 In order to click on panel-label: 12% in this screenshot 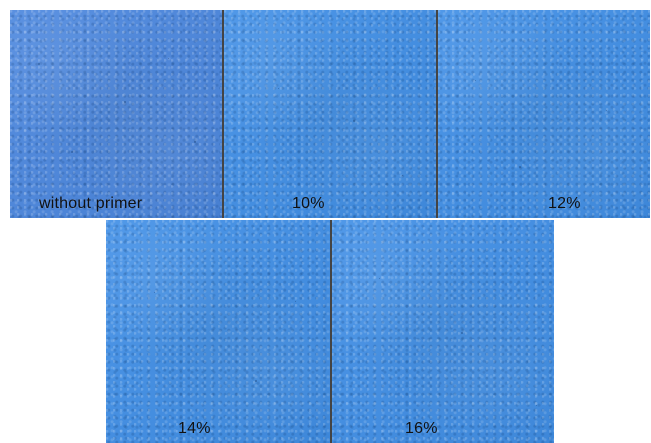, I will do `click(564, 203)`.